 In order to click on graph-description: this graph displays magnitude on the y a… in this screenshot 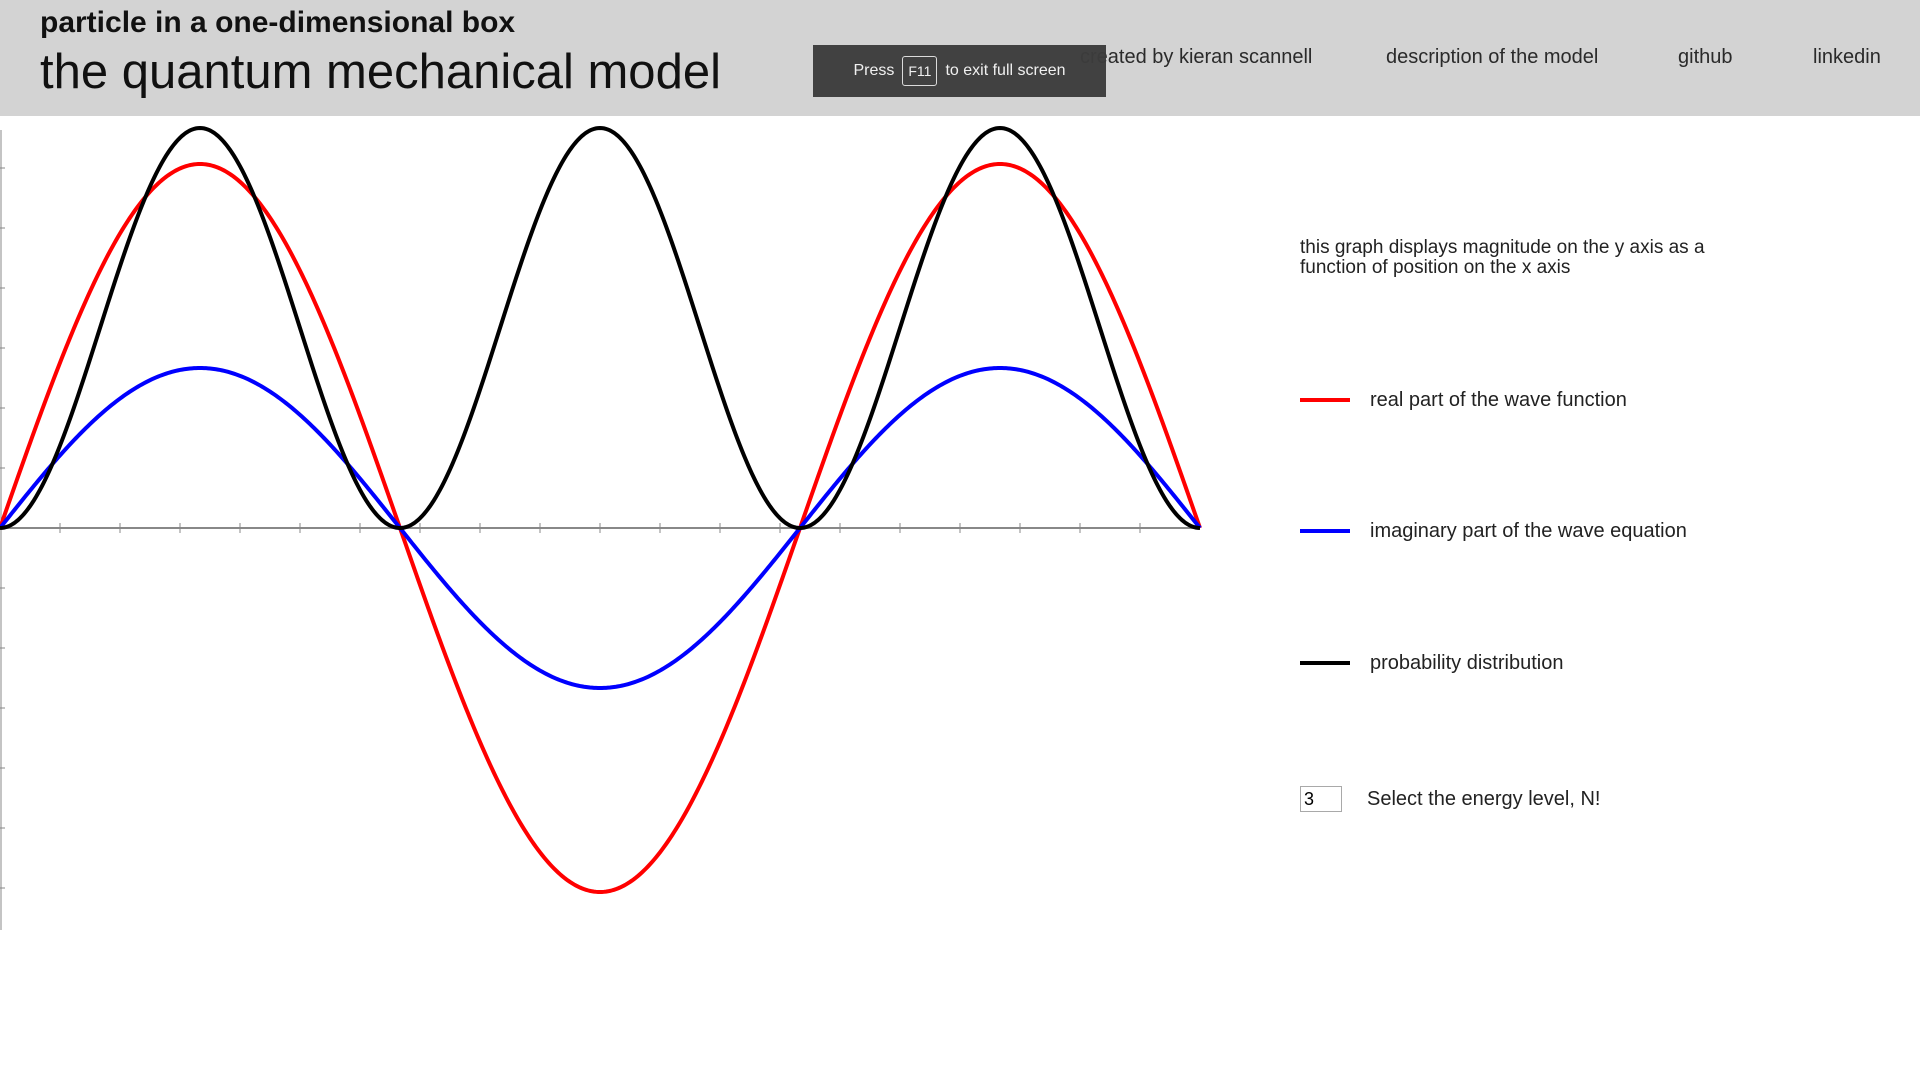, I will do `click(1502, 257)`.